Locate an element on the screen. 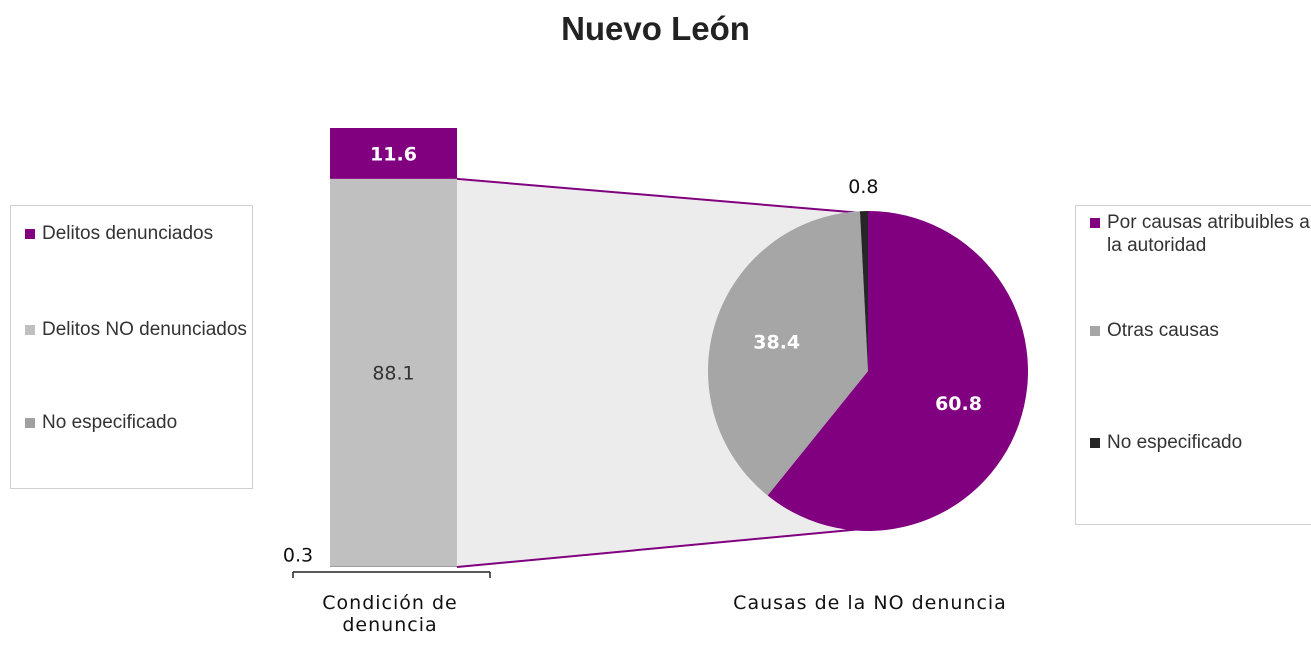 This screenshot has width=1311, height=649. x-tick-label: Condición de denuncia is located at coordinates (390, 614).